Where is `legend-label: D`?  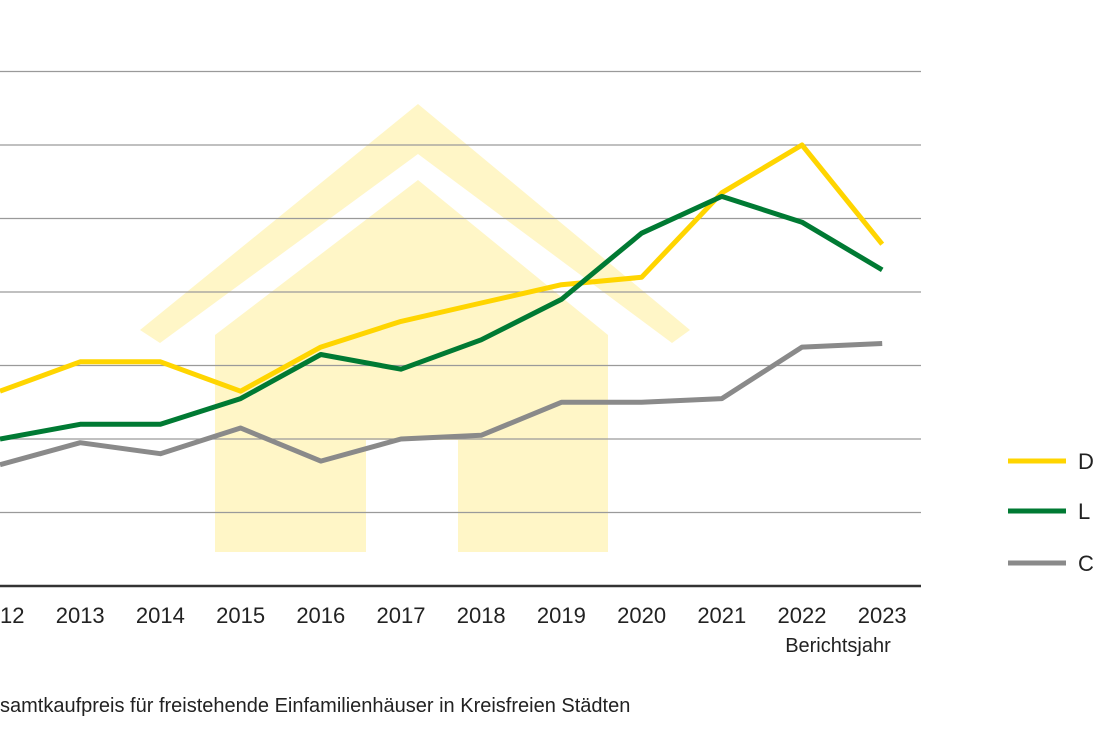 legend-label: D is located at coordinates (1086, 461).